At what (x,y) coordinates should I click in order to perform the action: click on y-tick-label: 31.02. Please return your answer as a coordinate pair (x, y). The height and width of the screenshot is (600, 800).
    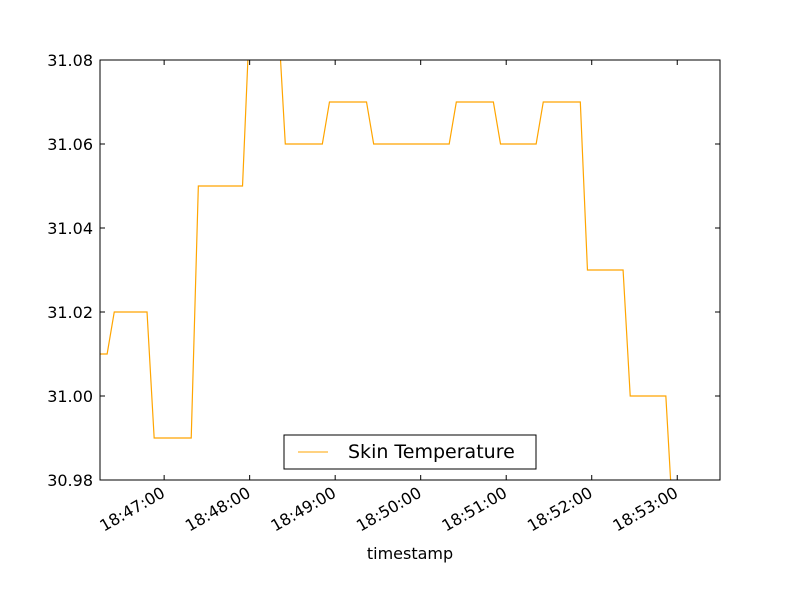
    Looking at the image, I should click on (70, 312).